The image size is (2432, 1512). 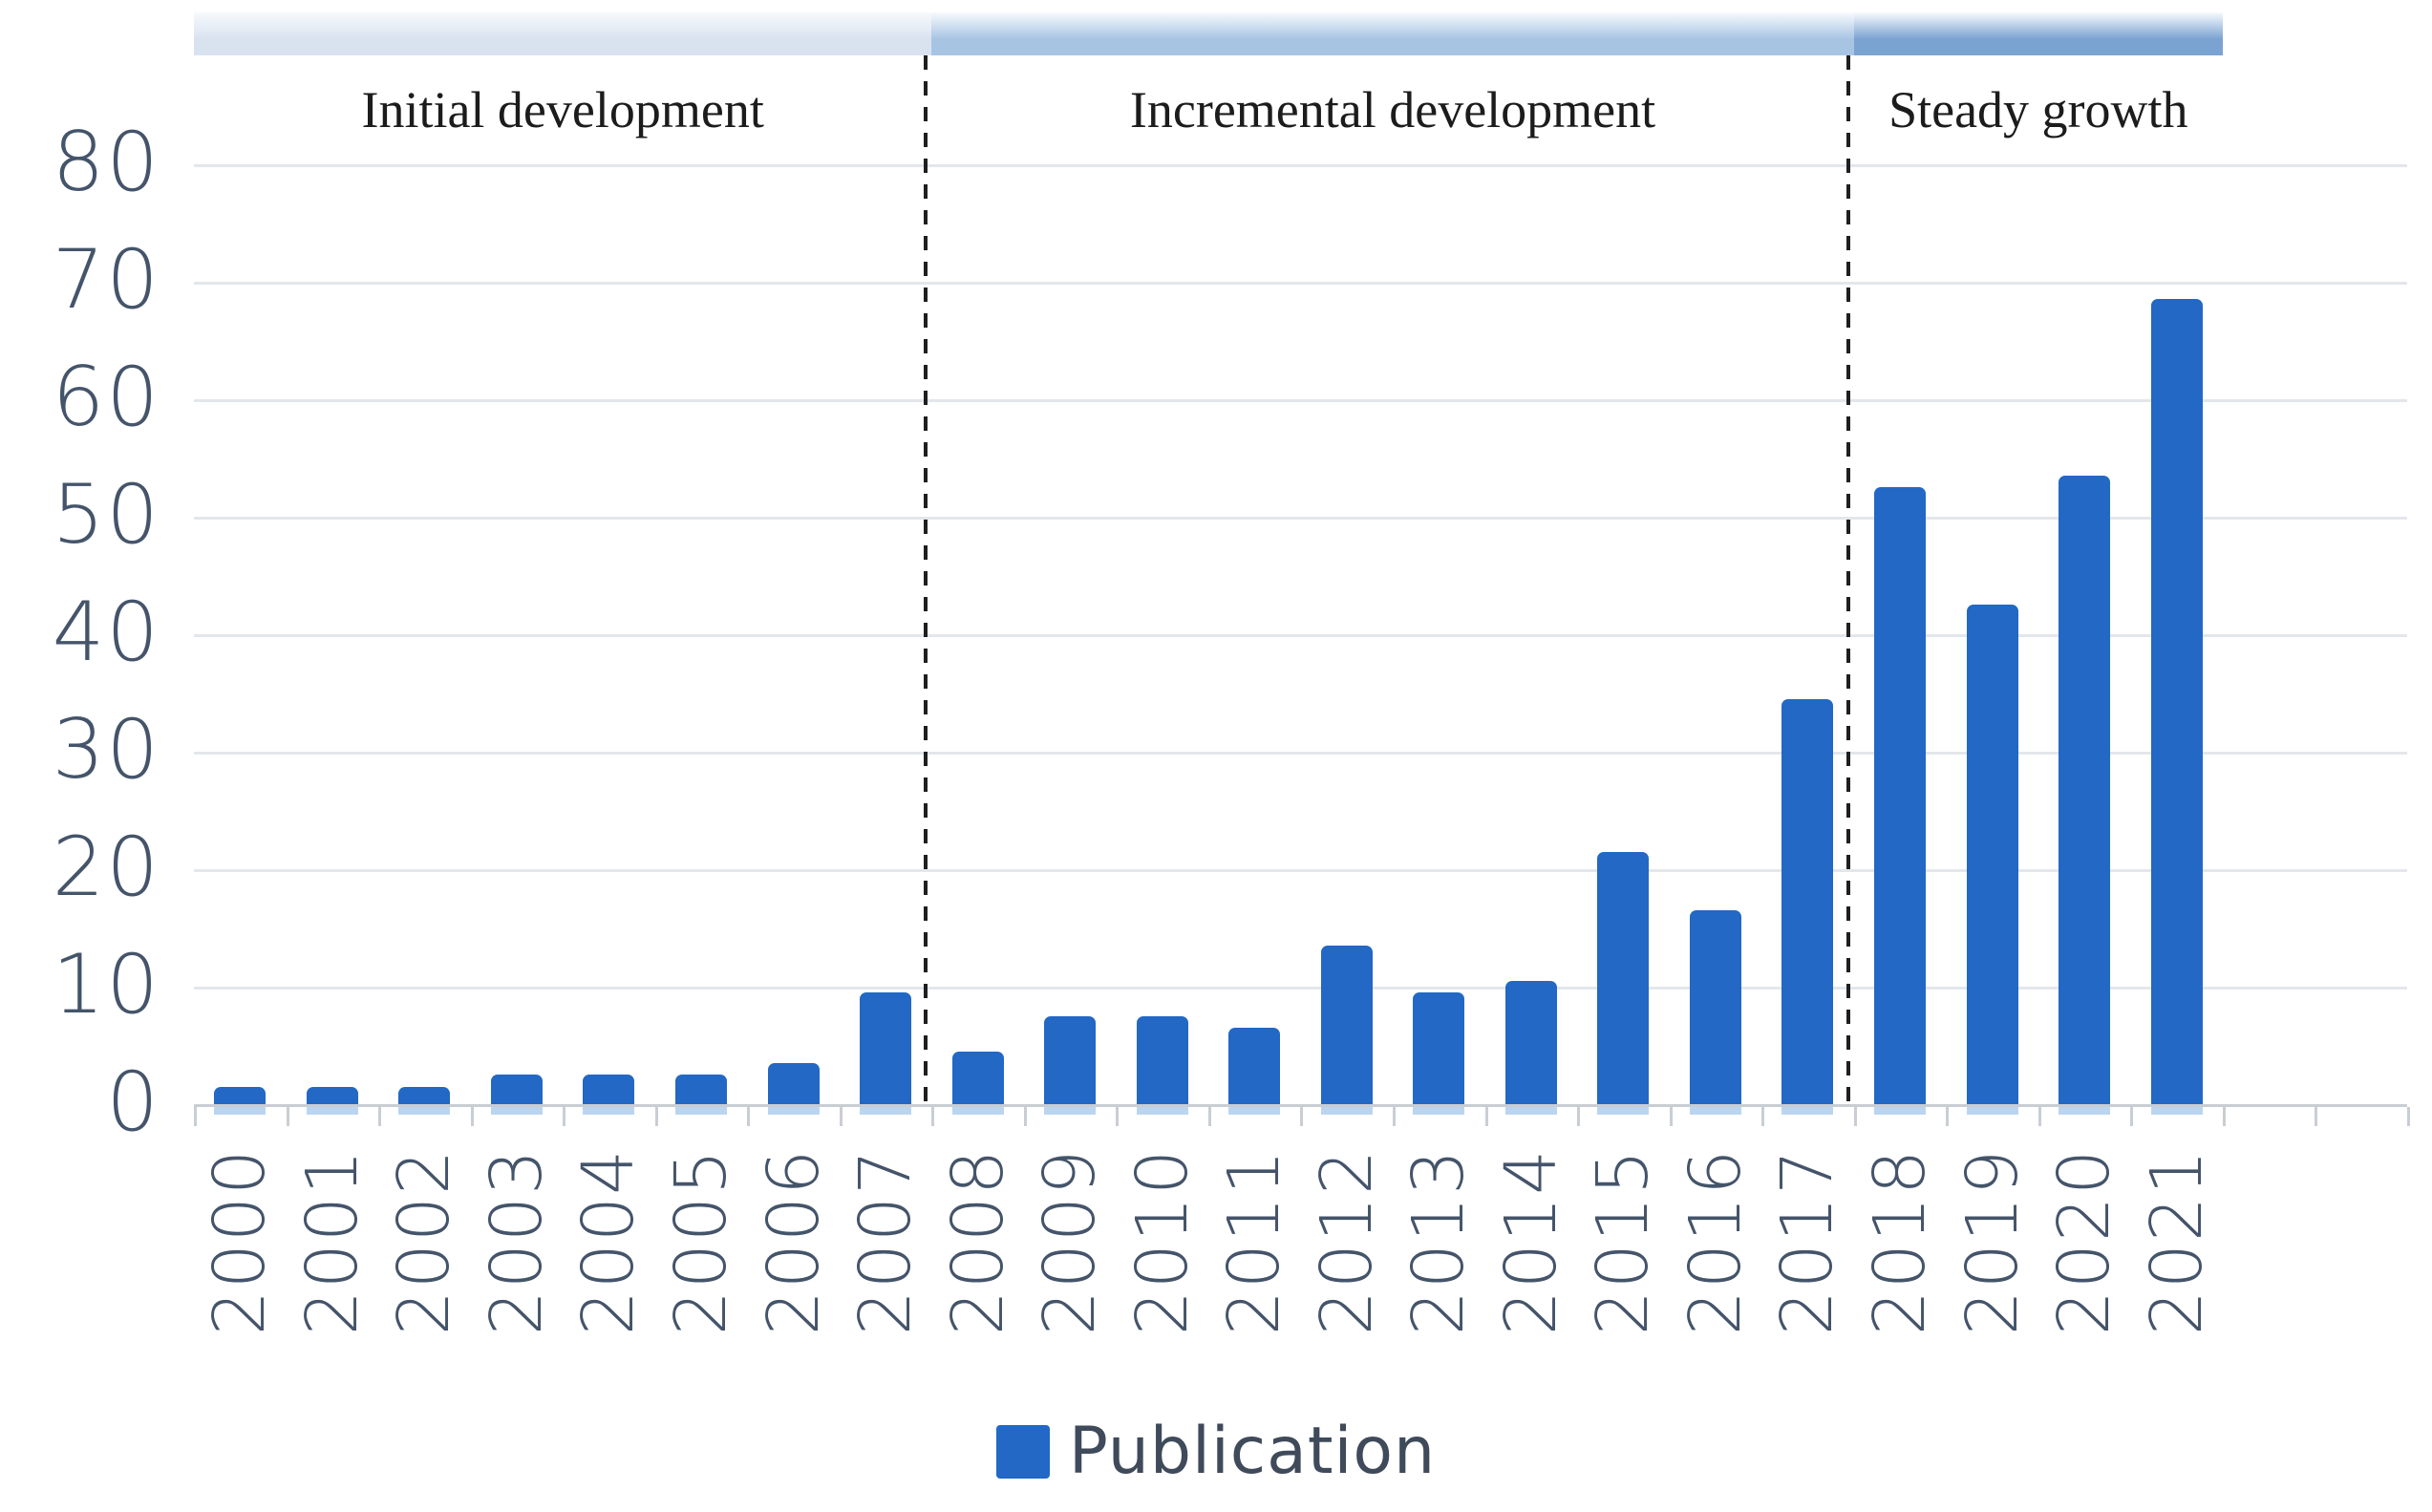 I want to click on bar-2011, so click(x=1254, y=1066).